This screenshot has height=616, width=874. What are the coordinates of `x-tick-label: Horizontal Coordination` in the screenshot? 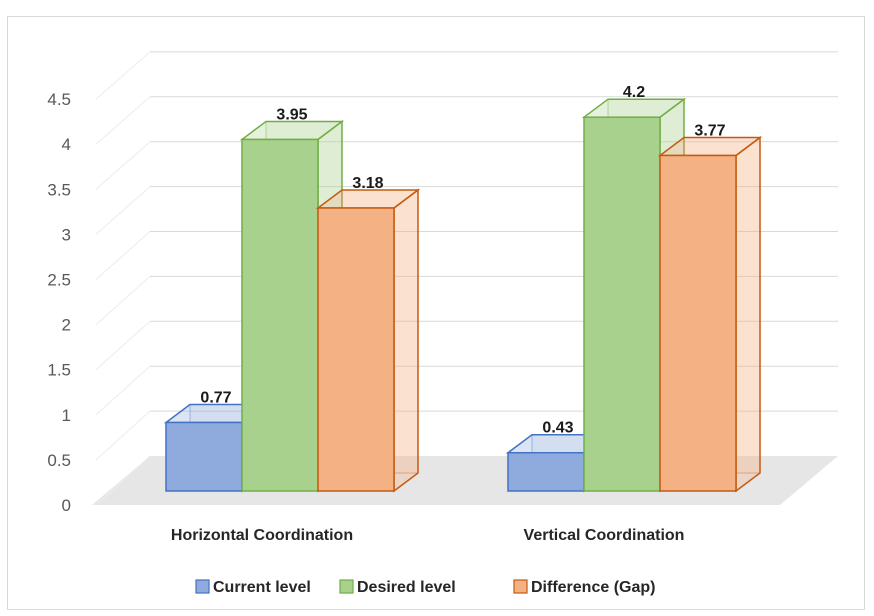 It's located at (262, 535).